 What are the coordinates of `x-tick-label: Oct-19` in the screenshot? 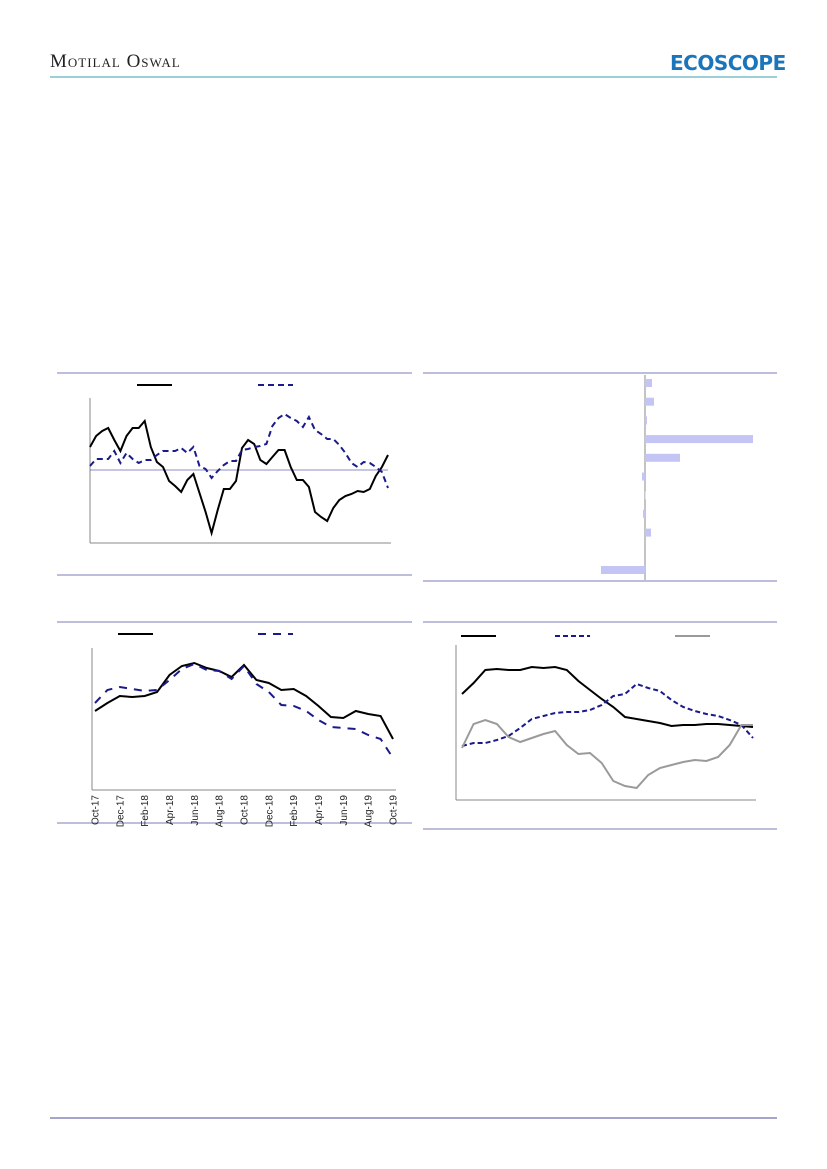 It's located at (394, 810).